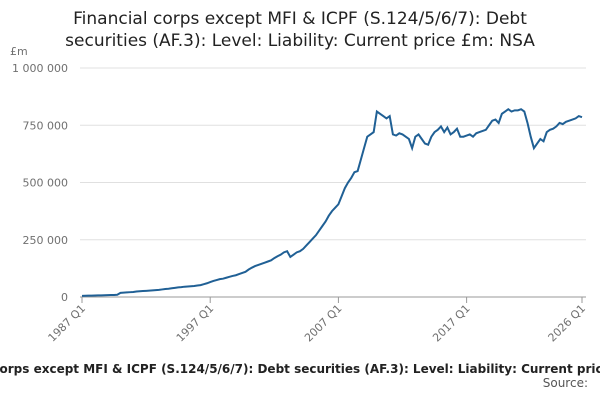  What do you see at coordinates (451, 323) in the screenshot?
I see `x-tick-label: 2017 Q1` at bounding box center [451, 323].